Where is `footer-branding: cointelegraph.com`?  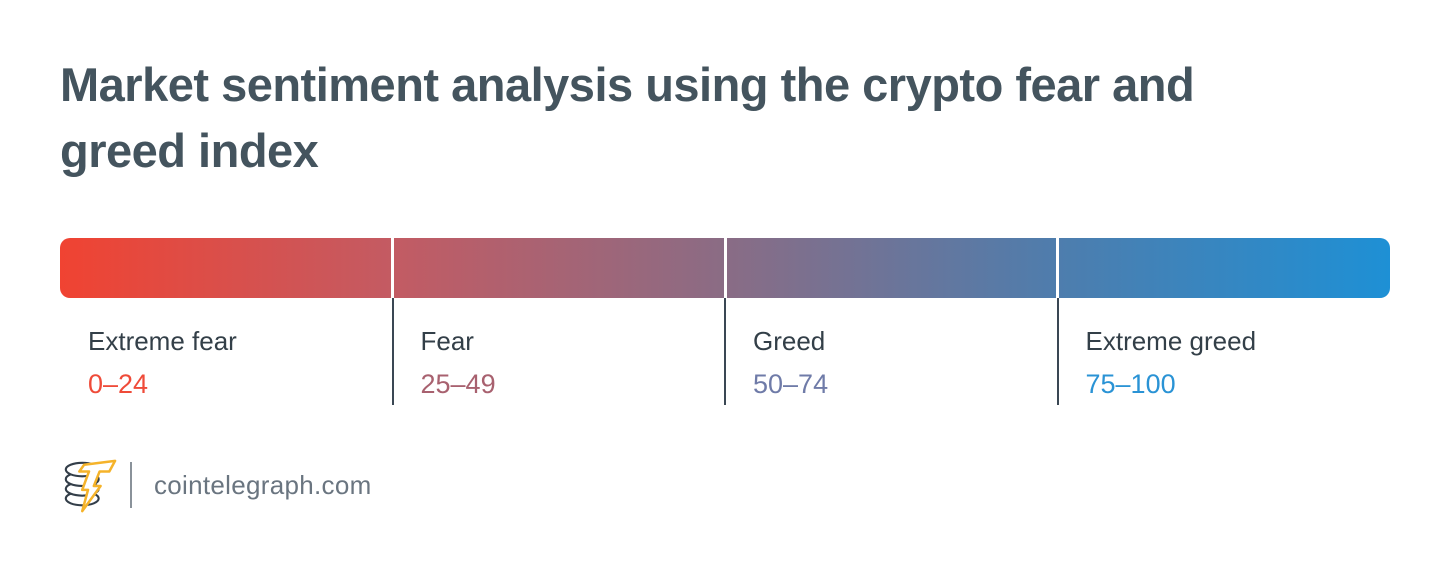 footer-branding: cointelegraph.com is located at coordinates (216, 485).